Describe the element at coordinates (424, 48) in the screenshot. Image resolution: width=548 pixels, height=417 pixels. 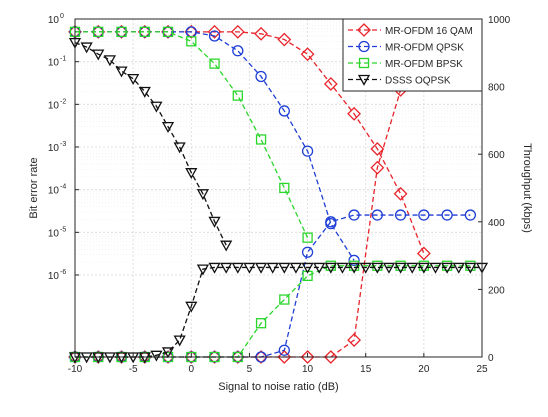
I see `legend-label: MR-OFDM QPSK` at that location.